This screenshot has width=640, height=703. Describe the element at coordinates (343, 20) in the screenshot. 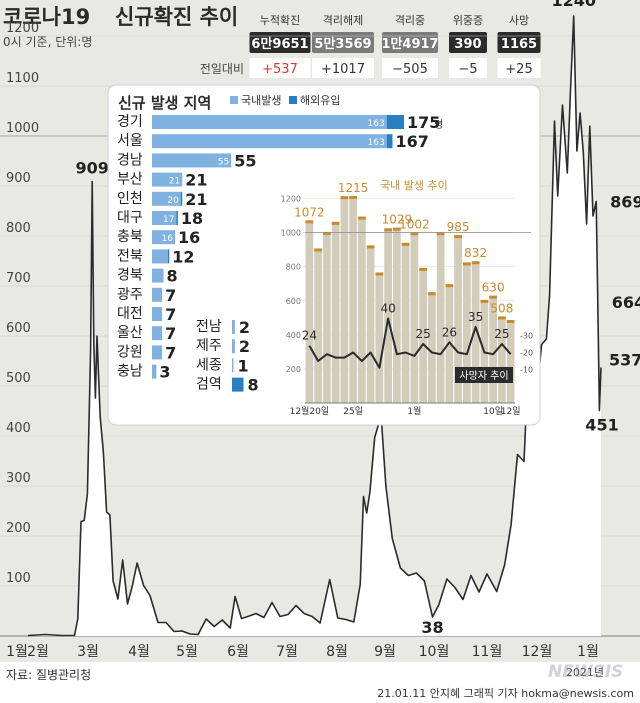

I see `stat-label: 격리해제` at that location.